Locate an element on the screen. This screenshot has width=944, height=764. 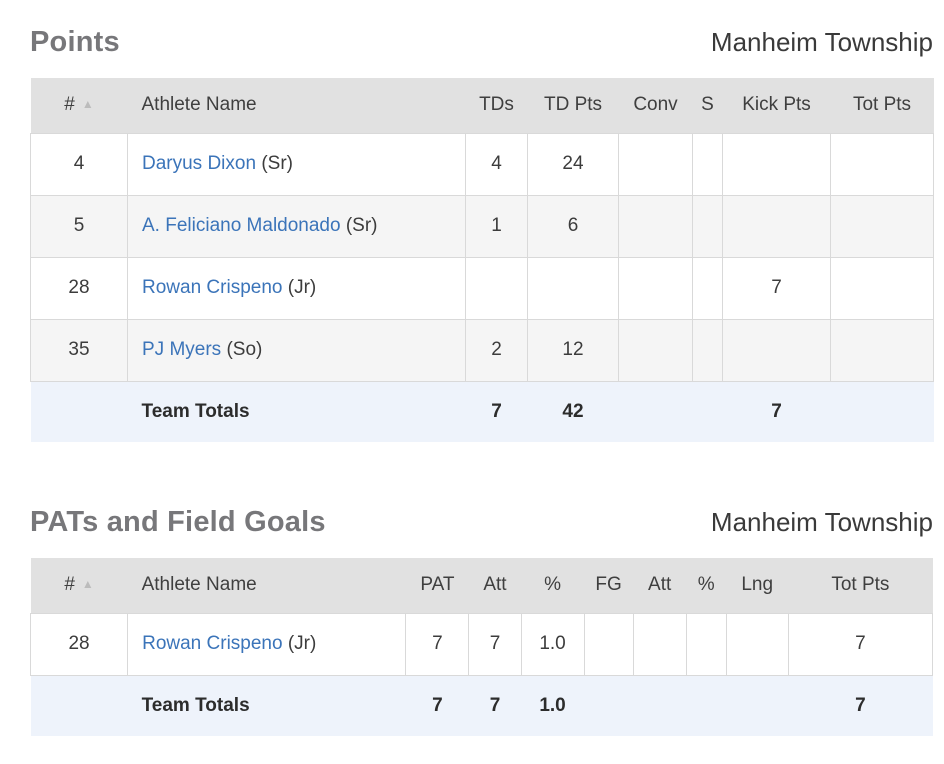
table-row: 5 A. Feliciano Maldonado (Sr) 1 6 is located at coordinates (482, 226).